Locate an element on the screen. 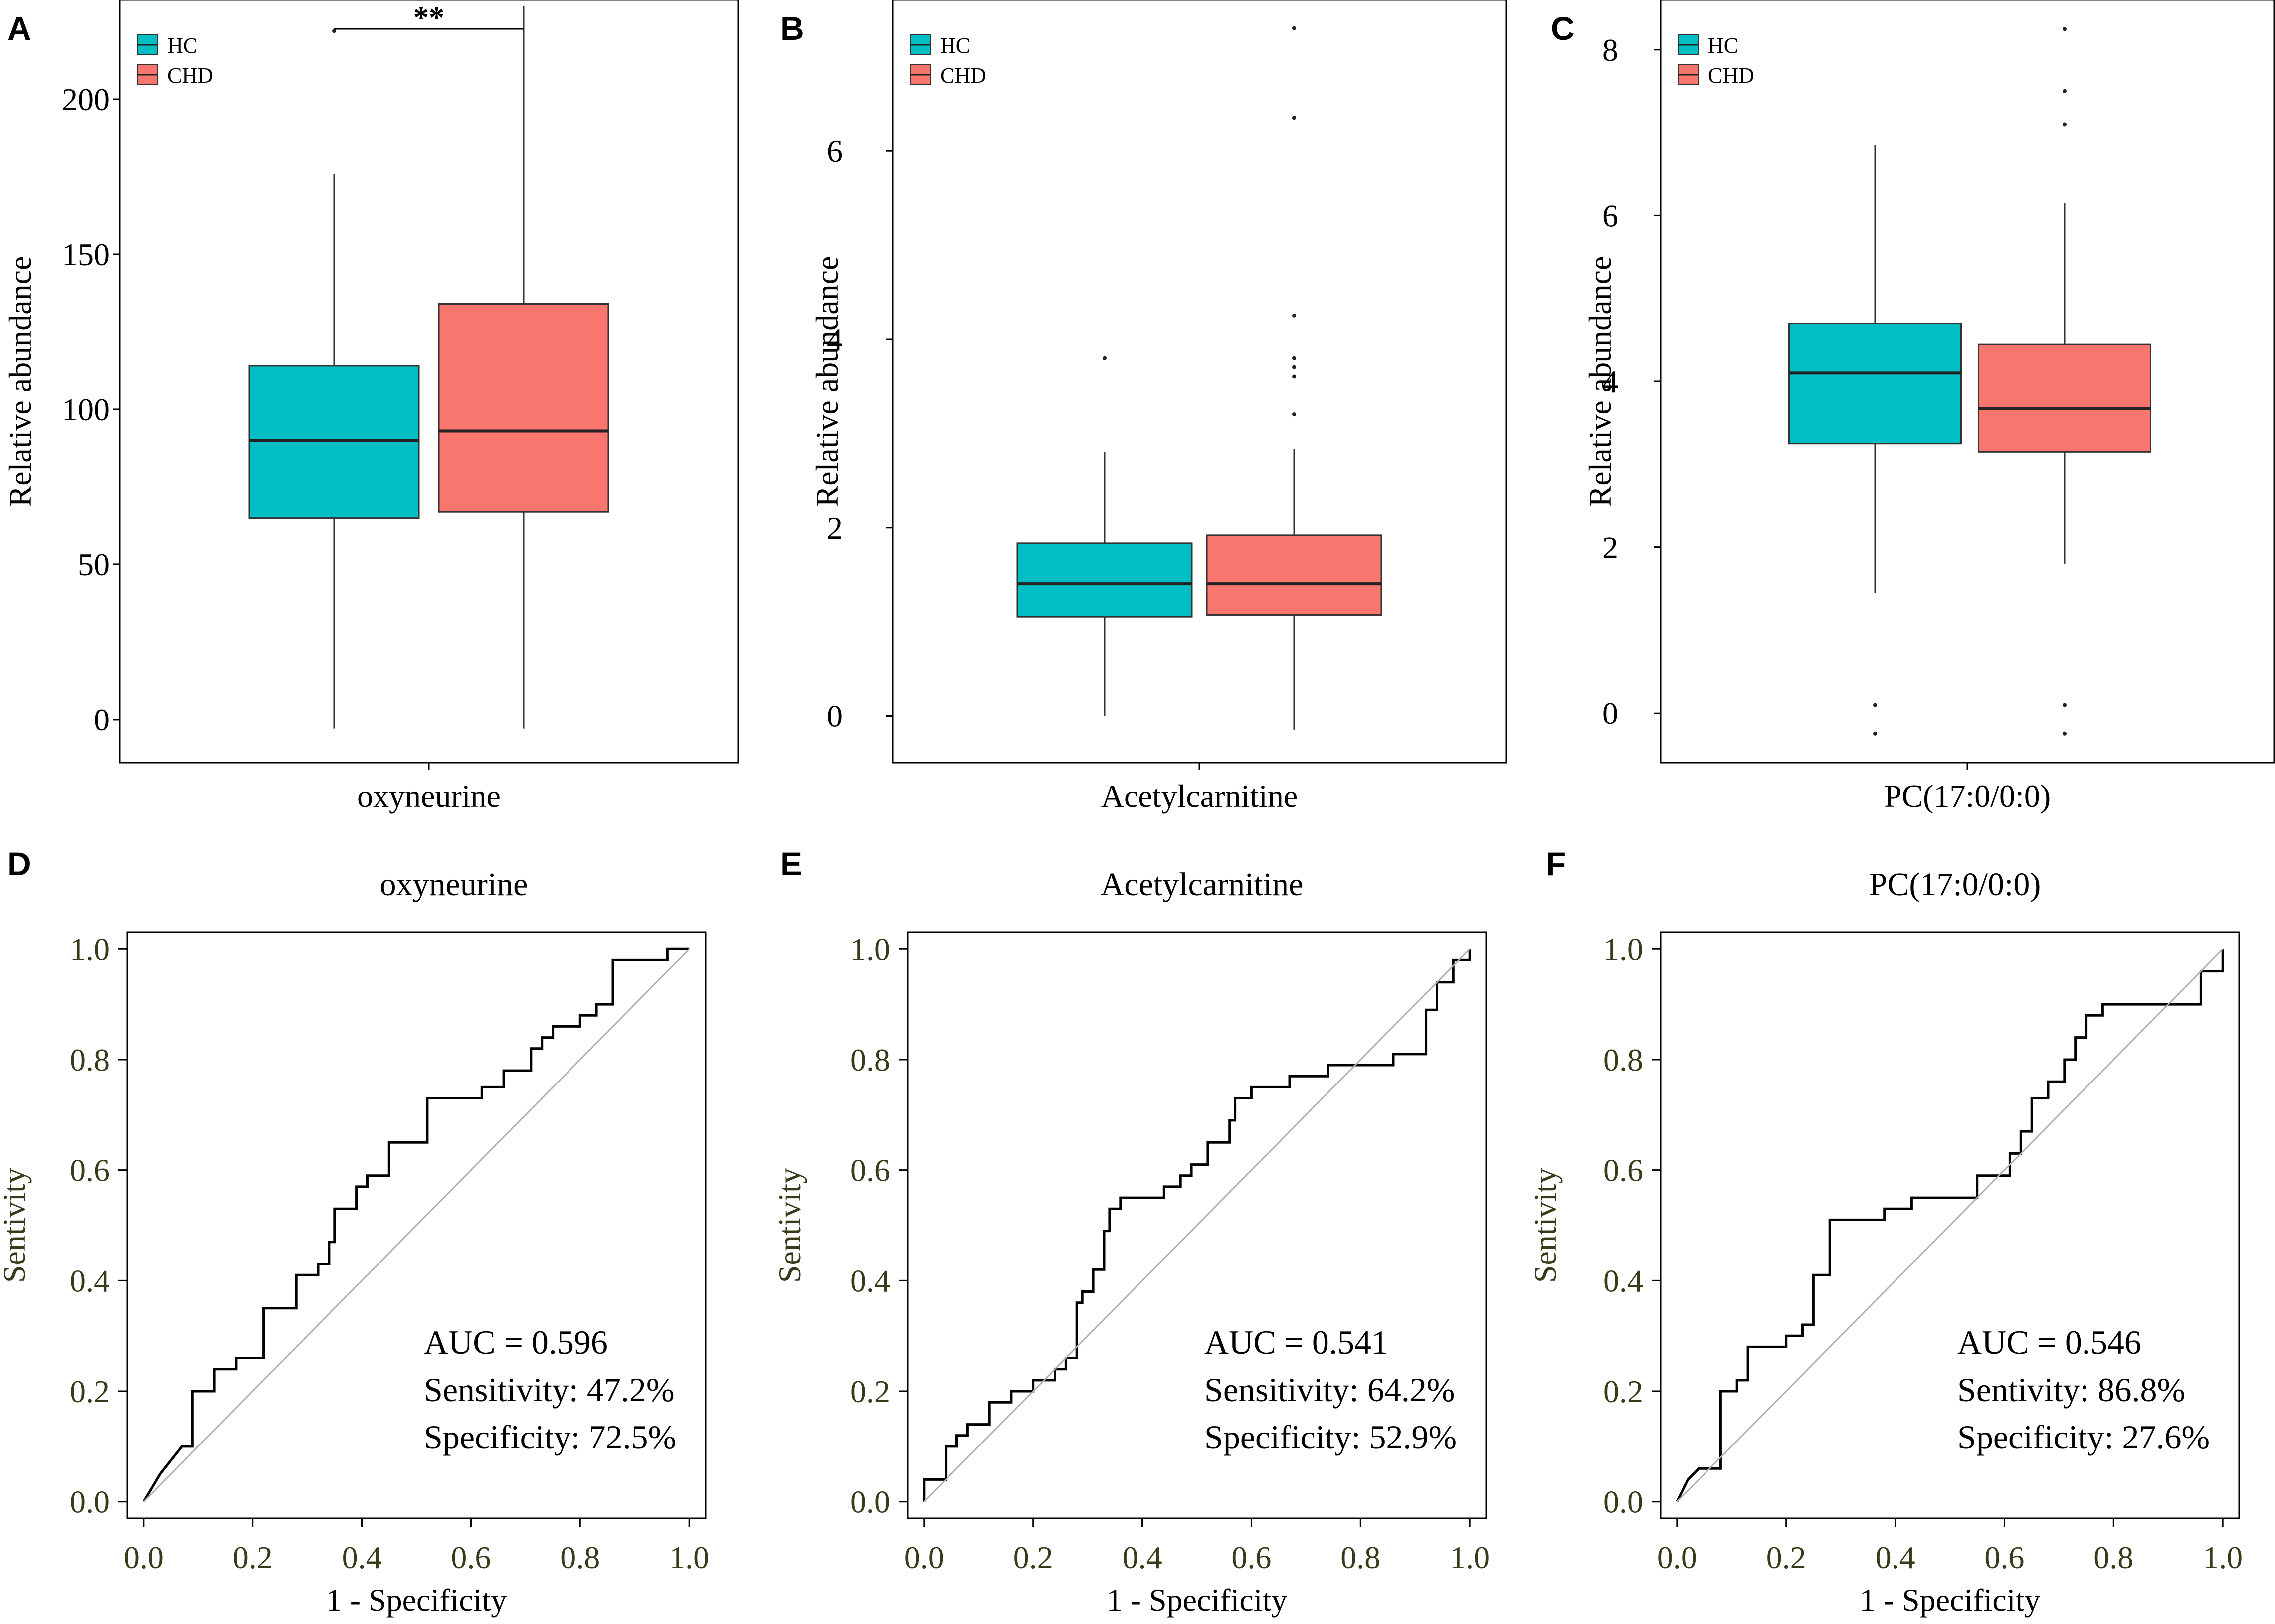 This screenshot has height=1624, width=2275. panel-label: D is located at coordinates (19, 863).